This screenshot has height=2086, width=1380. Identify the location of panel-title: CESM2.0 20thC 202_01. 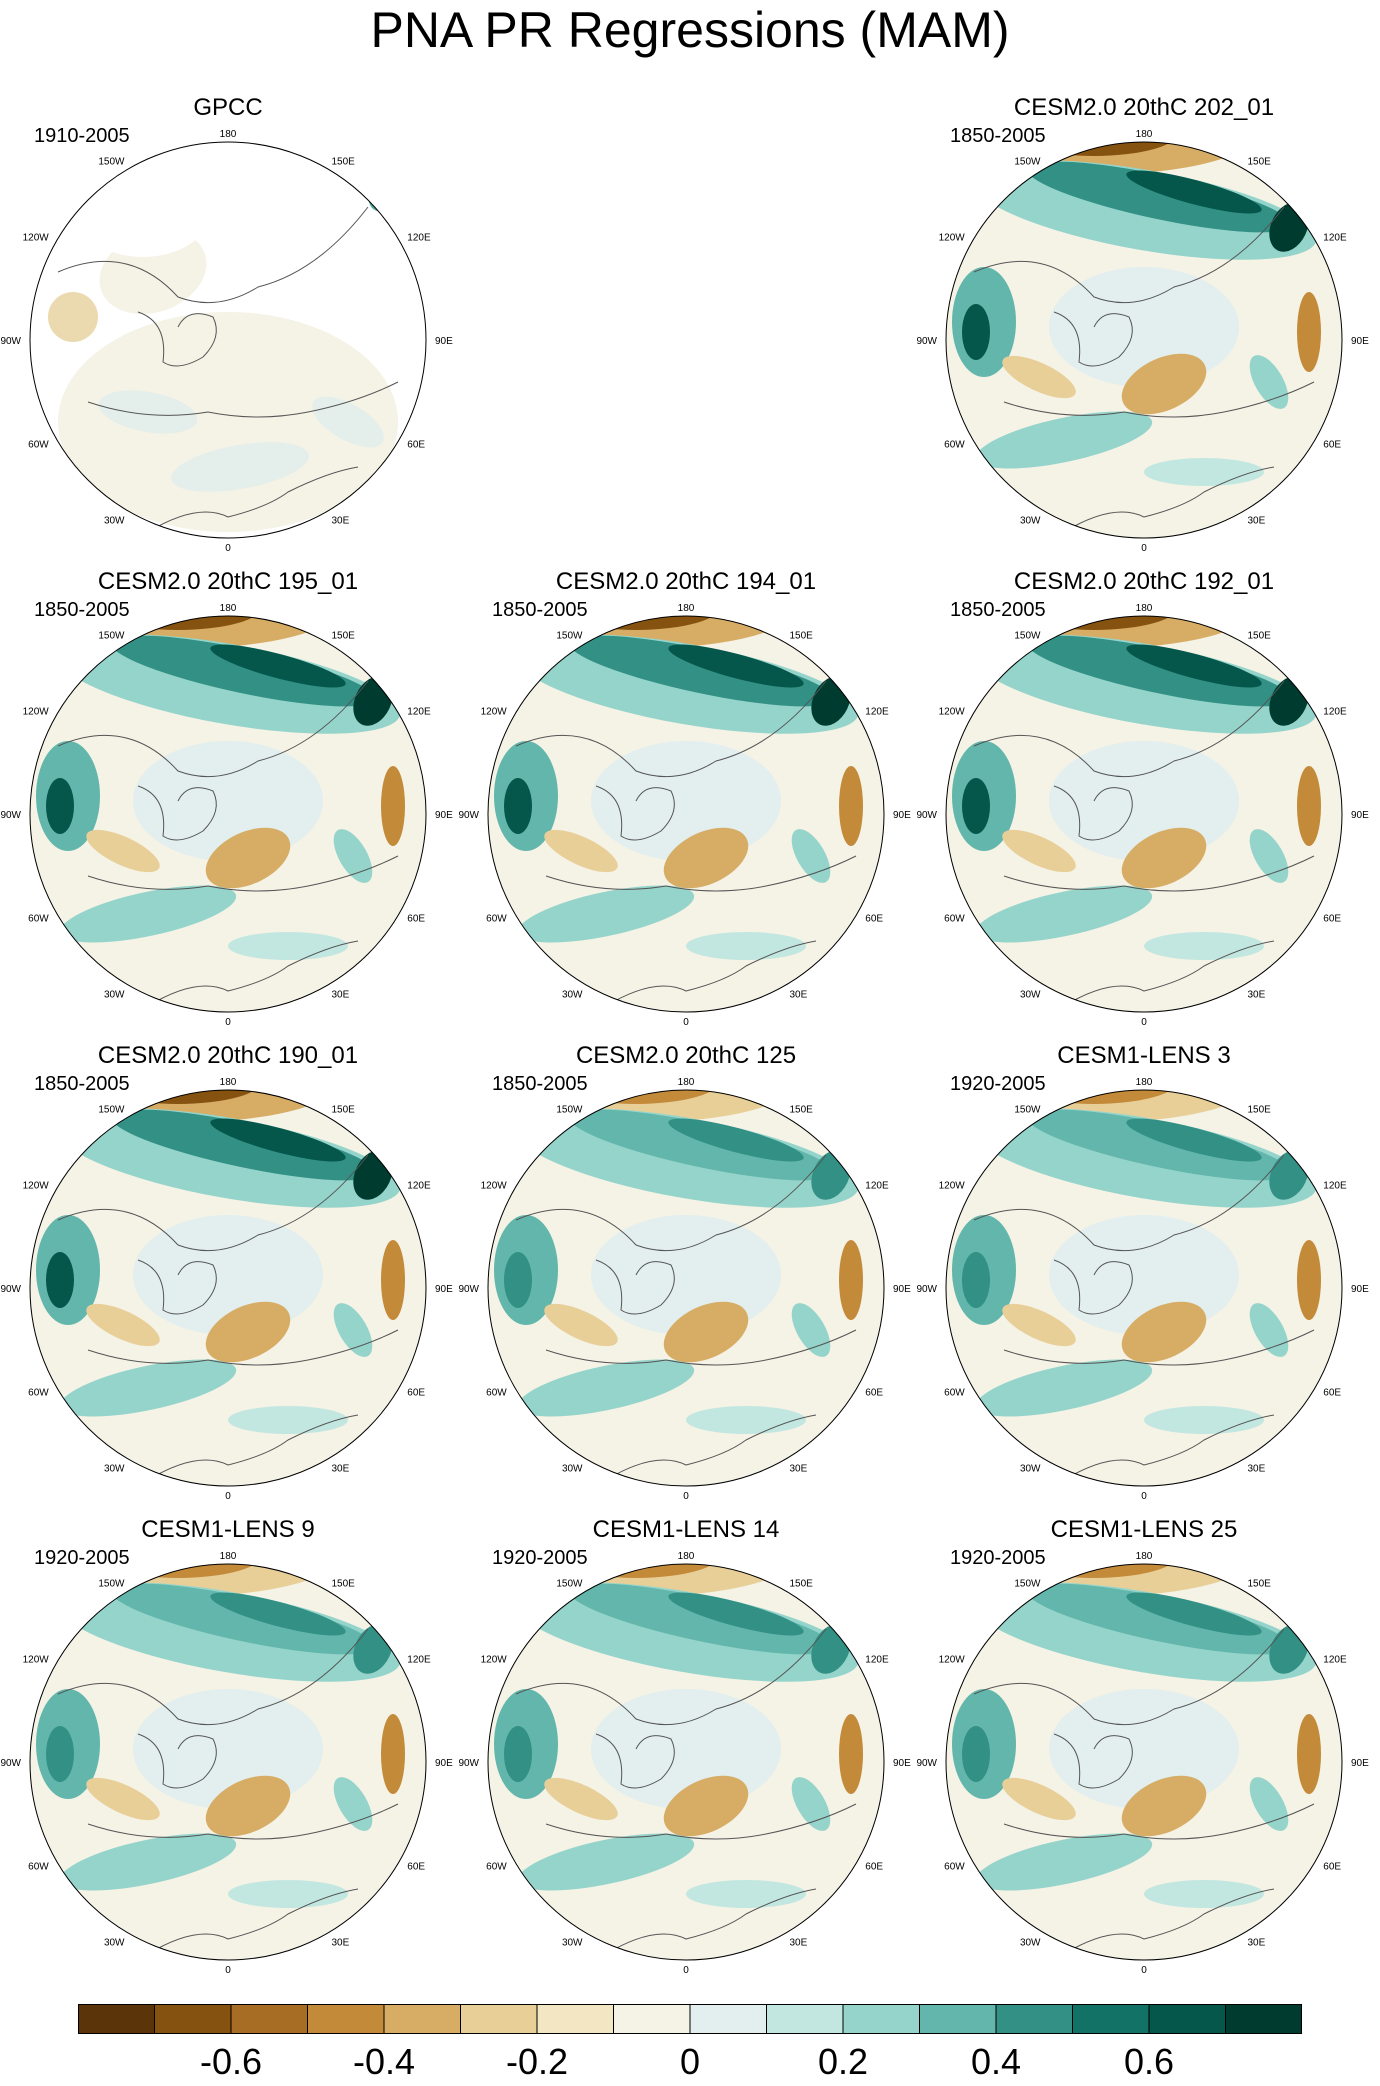
(1144, 107).